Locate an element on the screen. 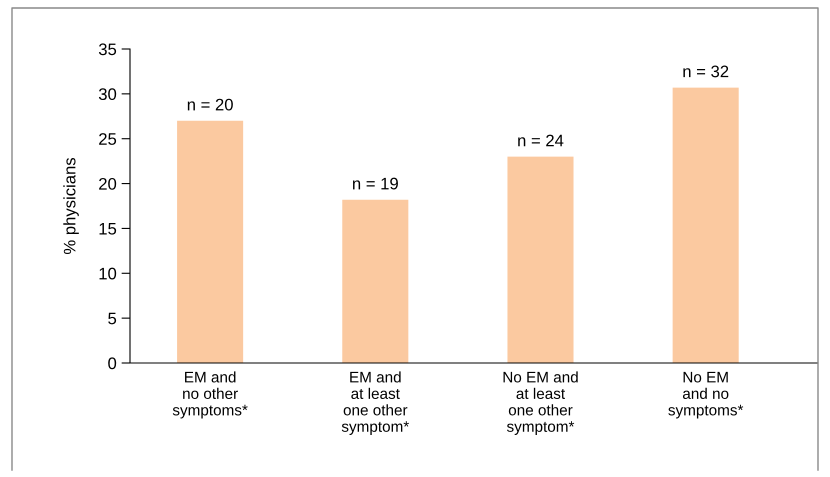 Image resolution: width=830 pixels, height=477 pixels. x-tick-label: EM and no other symptoms* is located at coordinates (210, 394).